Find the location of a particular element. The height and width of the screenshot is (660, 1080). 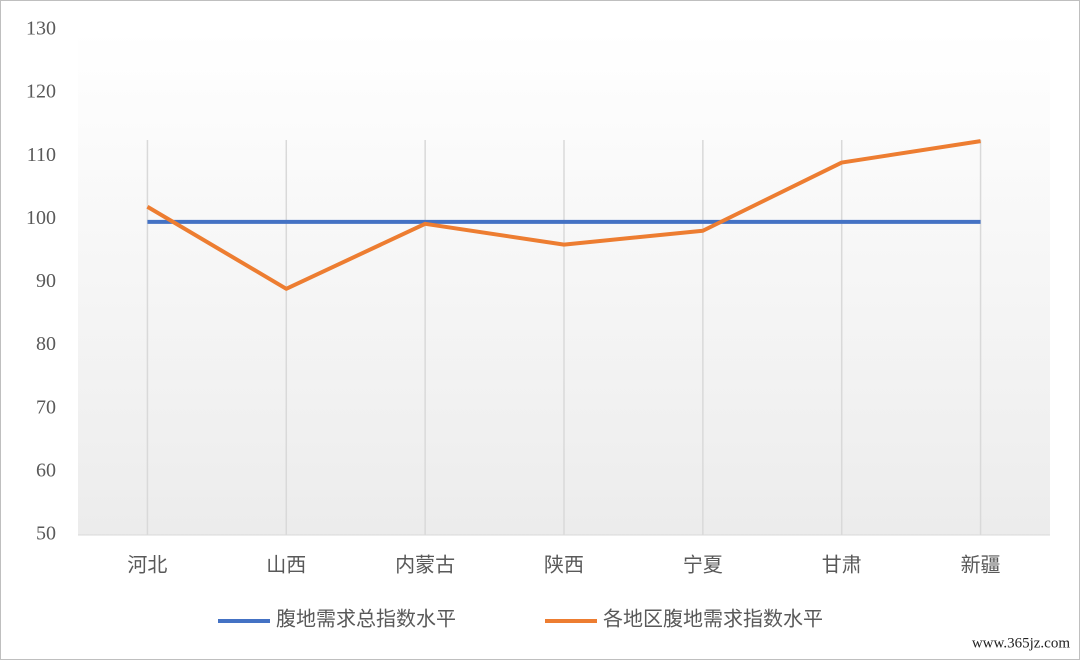

x-tick-label: 新疆 is located at coordinates (981, 565).